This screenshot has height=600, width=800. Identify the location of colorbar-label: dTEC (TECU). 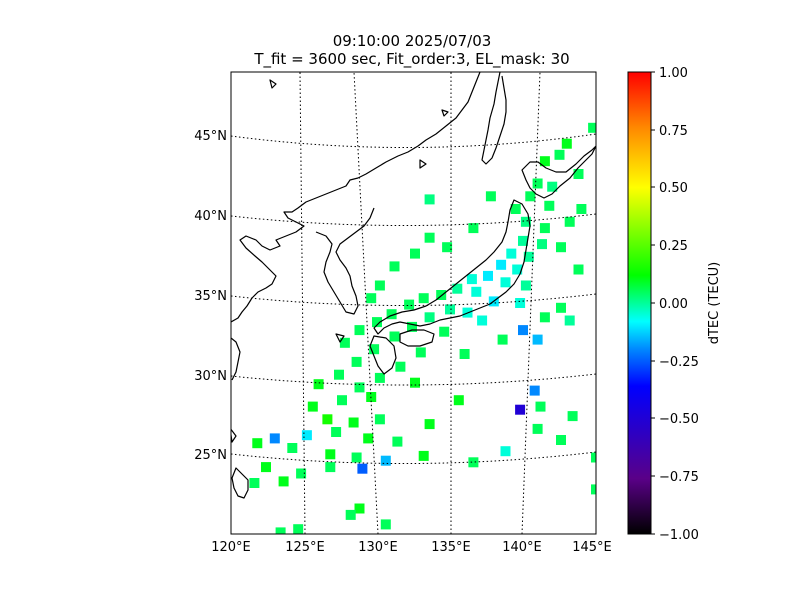
(714, 303).